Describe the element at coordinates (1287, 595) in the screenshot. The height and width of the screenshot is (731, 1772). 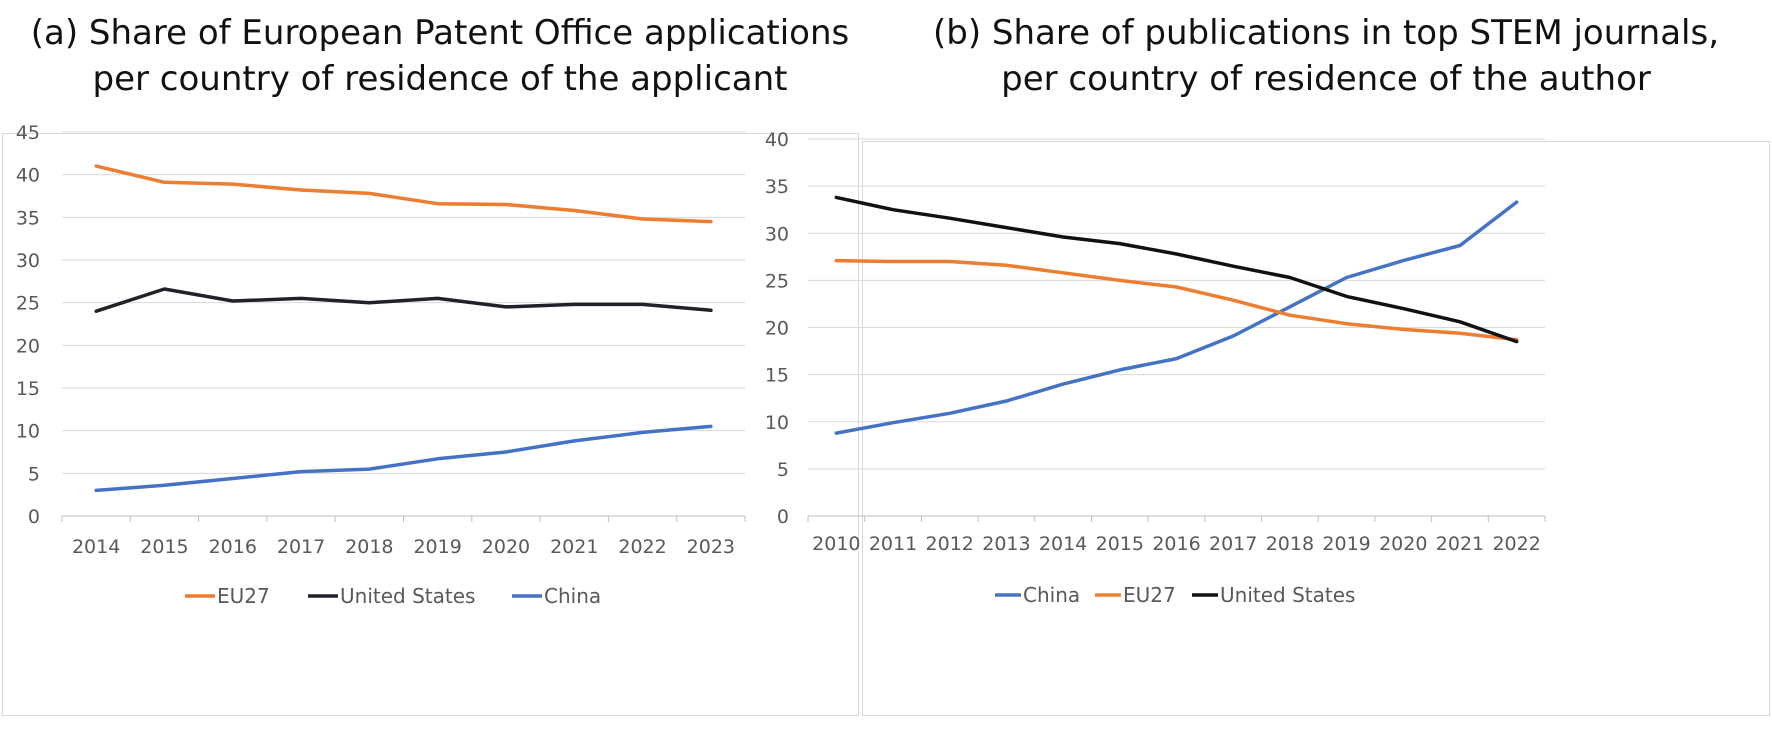
I see `chart-b-legend-label-united-states: United States` at that location.